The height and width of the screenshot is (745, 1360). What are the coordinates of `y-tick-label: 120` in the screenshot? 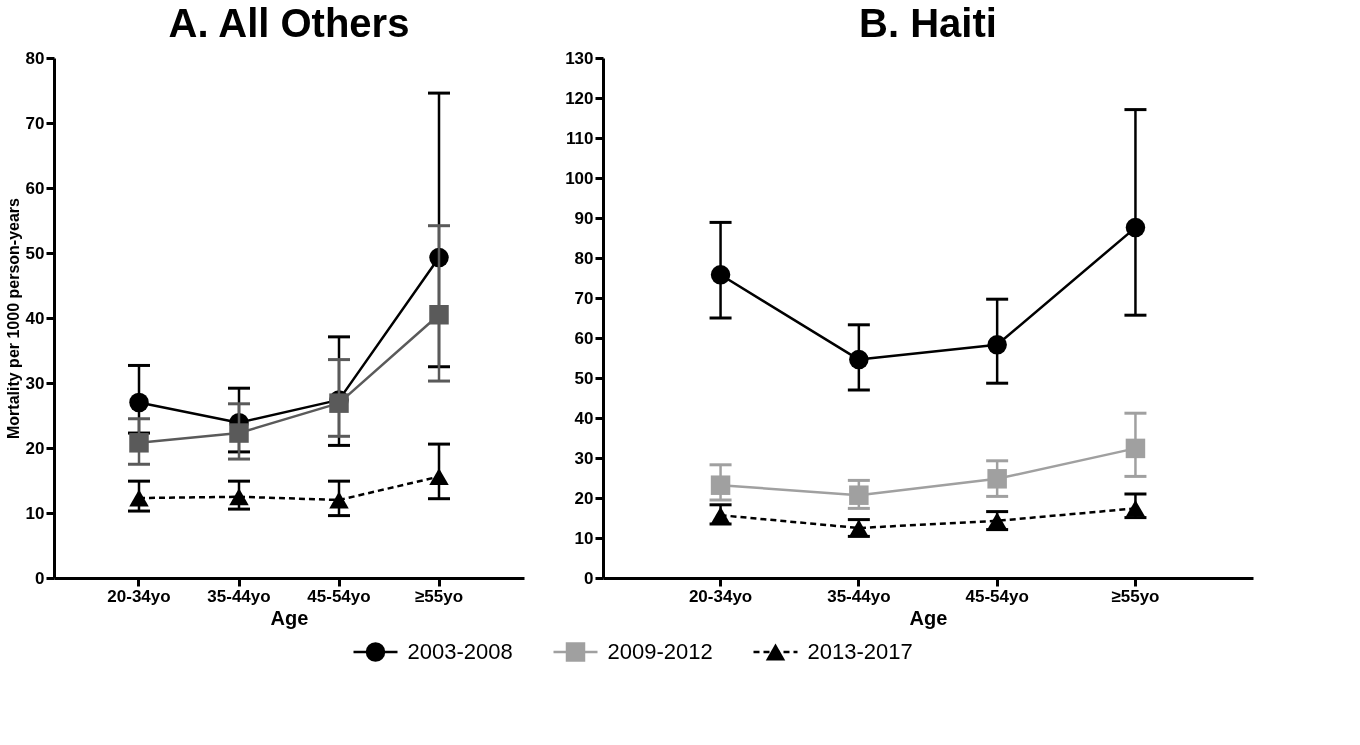 It's located at (579, 98).